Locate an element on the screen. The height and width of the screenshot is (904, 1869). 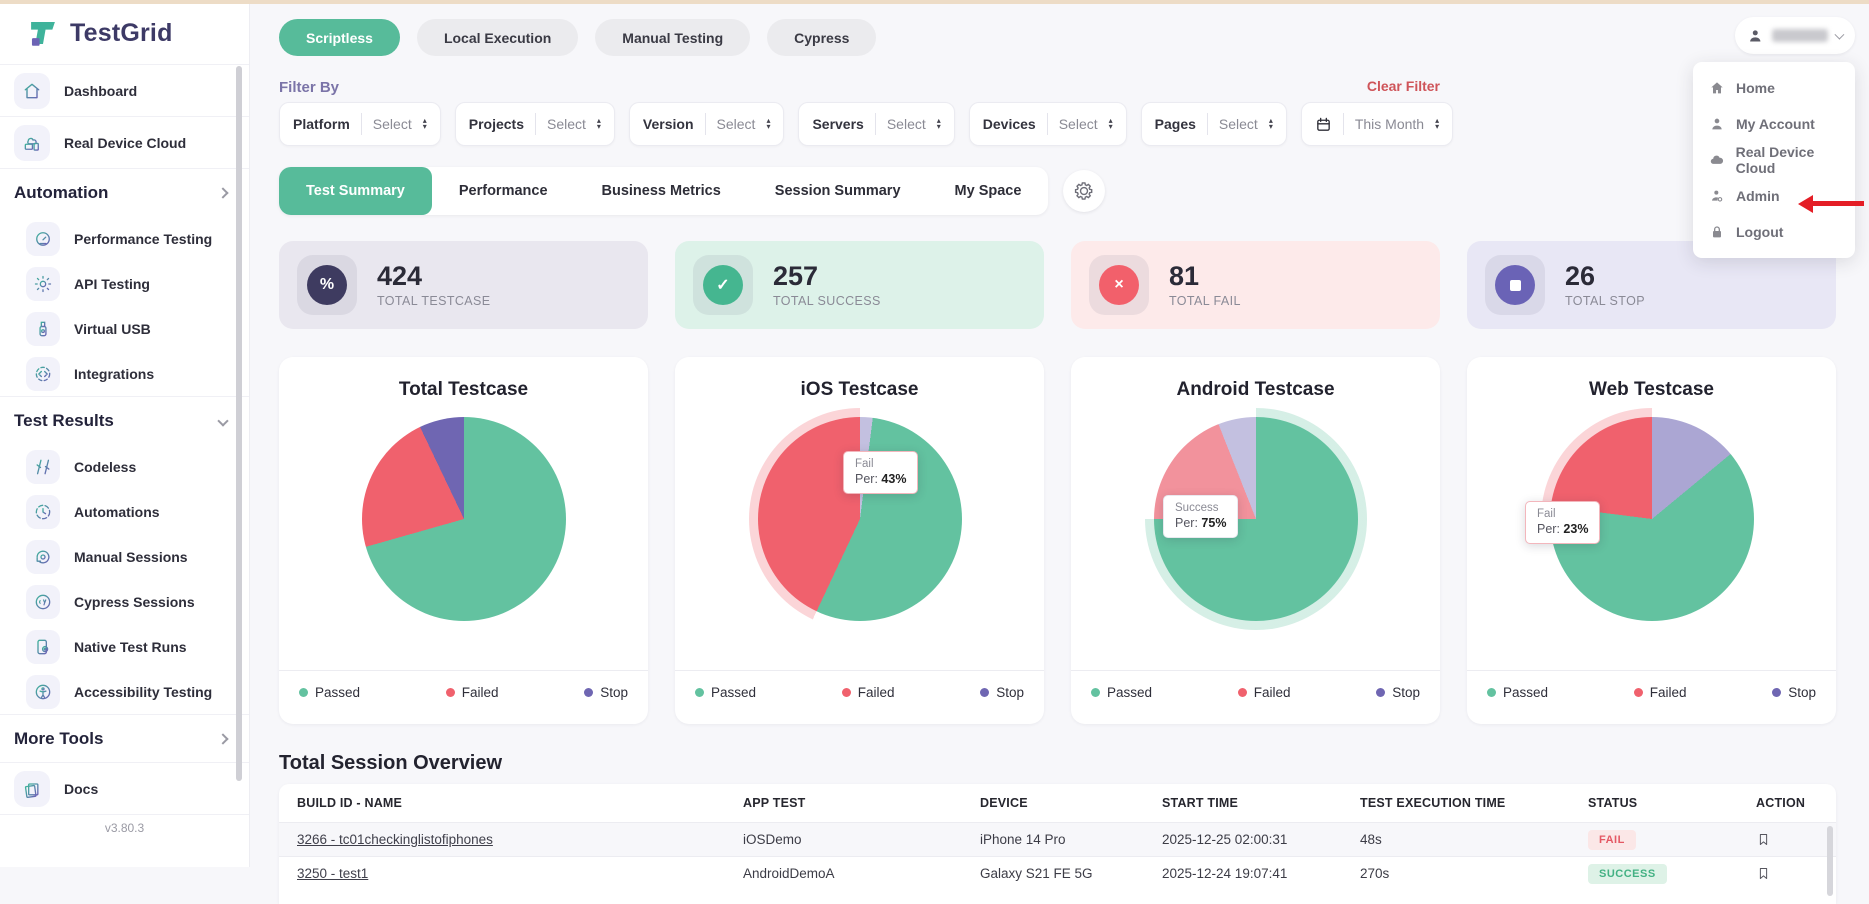
api-gear-icon is located at coordinates (43, 283).